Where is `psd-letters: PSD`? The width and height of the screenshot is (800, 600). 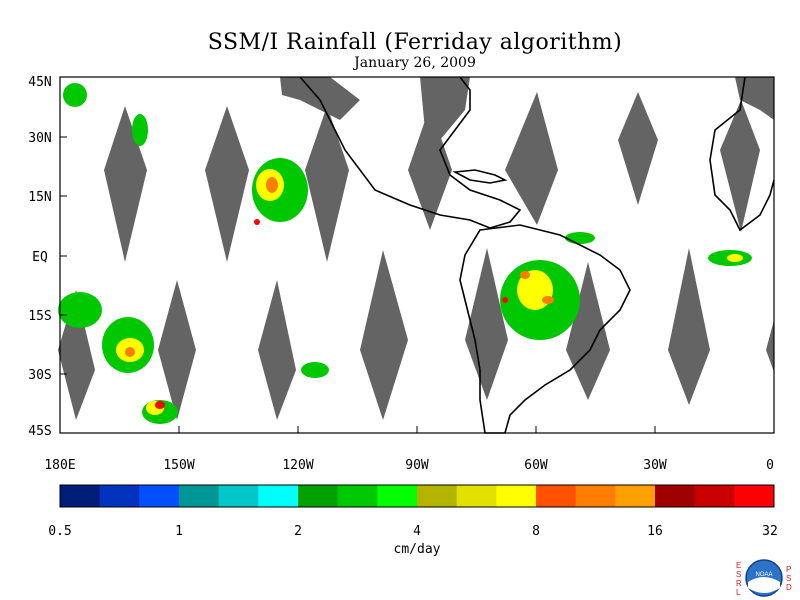 psd-letters: PSD is located at coordinates (789, 578).